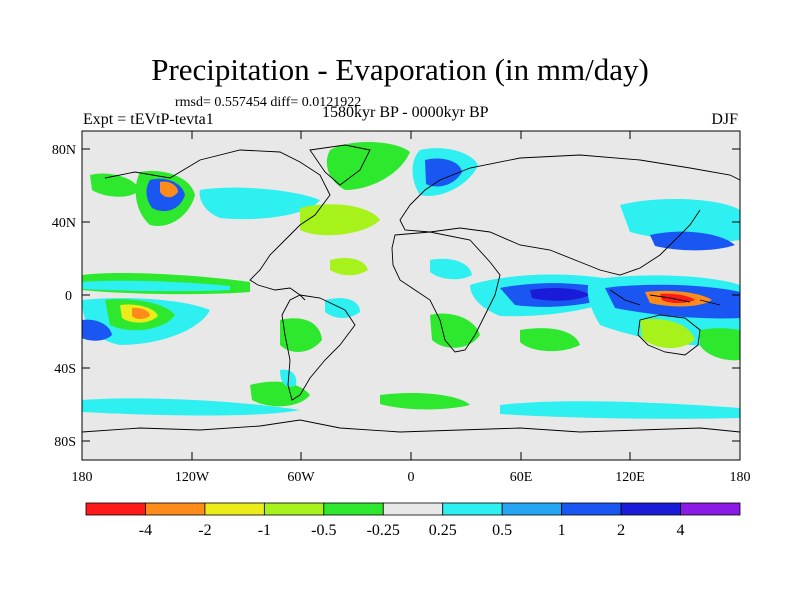 The image size is (800, 600). What do you see at coordinates (264, 530) in the screenshot?
I see `colorbar-label: -1` at bounding box center [264, 530].